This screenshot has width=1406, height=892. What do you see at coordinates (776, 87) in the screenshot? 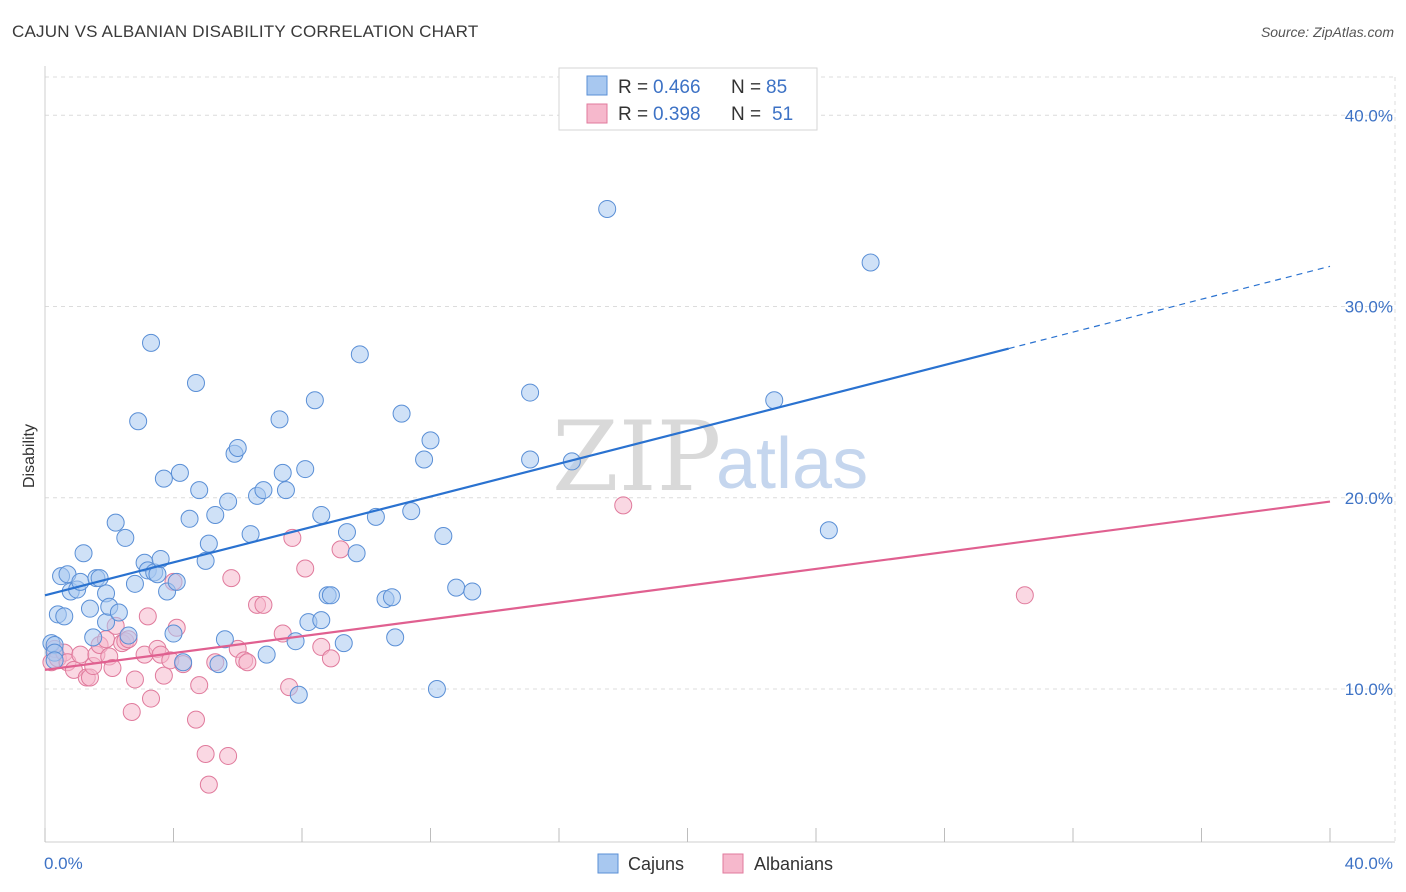
I see `legend-n-value-cajuns: 85` at bounding box center [776, 87].